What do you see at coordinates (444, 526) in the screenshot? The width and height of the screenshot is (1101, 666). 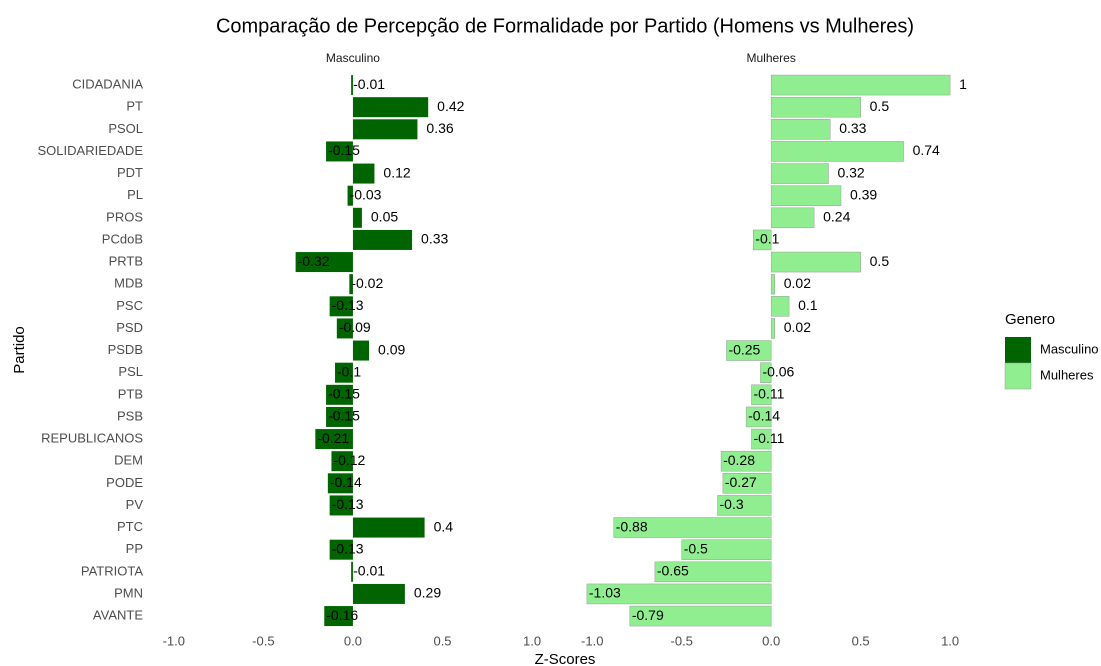 I see `value-label: 0.4` at bounding box center [444, 526].